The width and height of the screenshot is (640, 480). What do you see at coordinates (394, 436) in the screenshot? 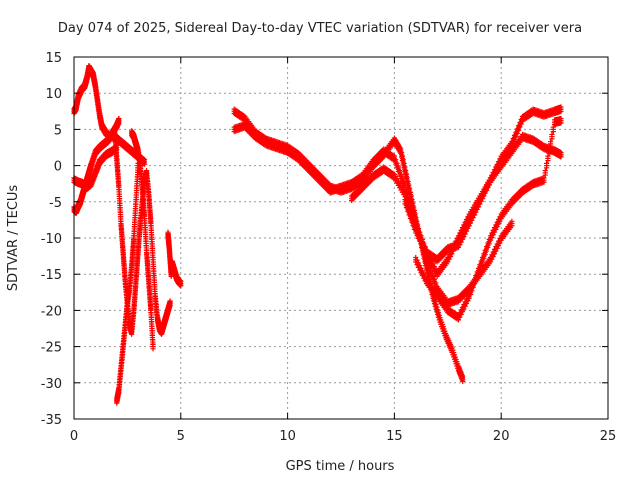
I see `x-tick-label: 15` at bounding box center [394, 436].